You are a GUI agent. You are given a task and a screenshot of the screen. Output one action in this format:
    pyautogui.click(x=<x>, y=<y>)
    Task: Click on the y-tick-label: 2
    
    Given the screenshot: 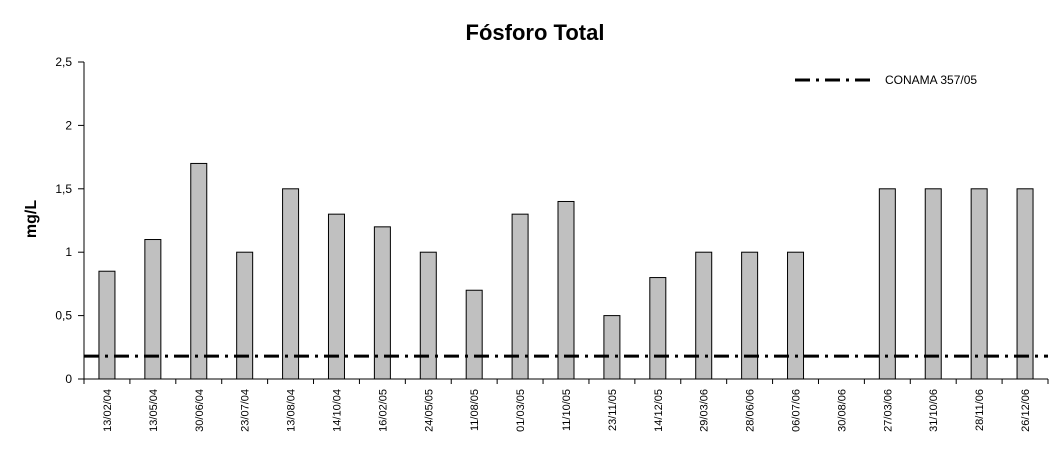 What is the action you would take?
    pyautogui.click(x=68, y=125)
    